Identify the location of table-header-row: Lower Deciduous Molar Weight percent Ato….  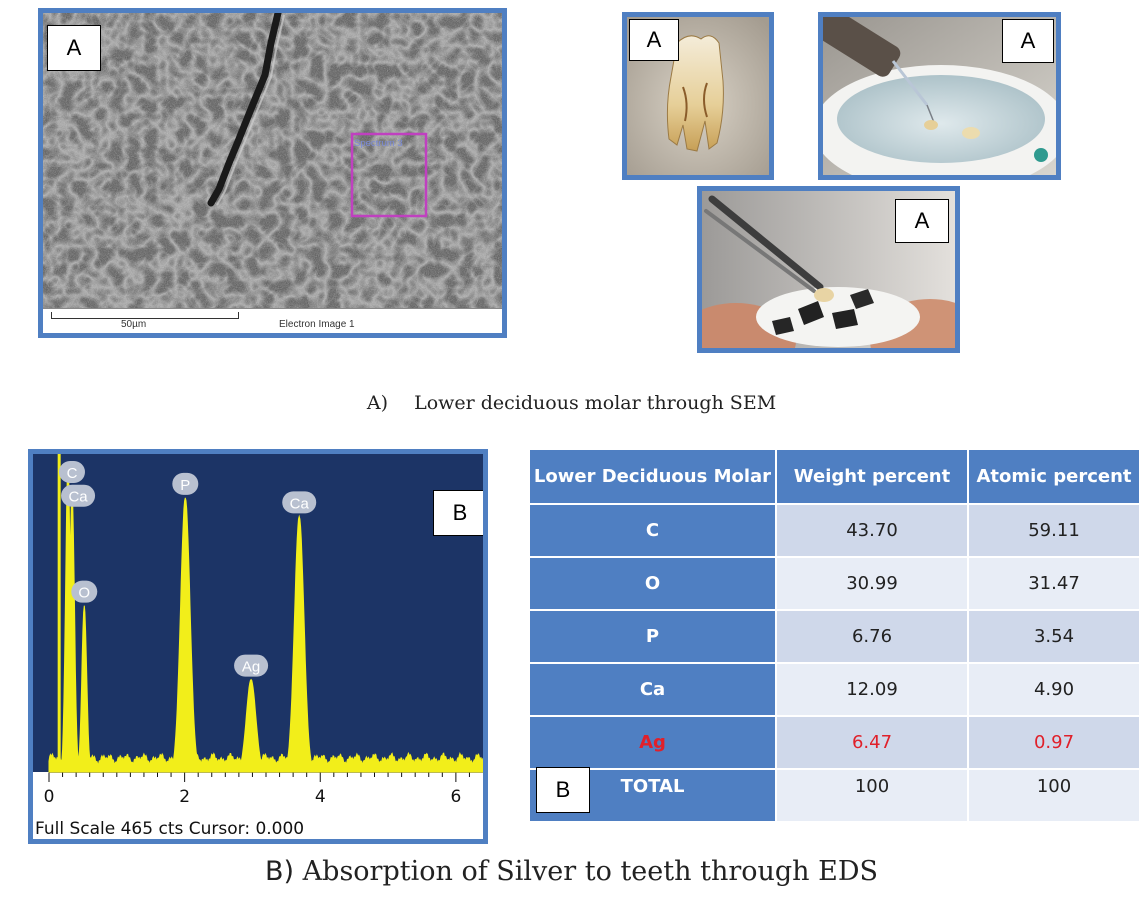
(835, 477).